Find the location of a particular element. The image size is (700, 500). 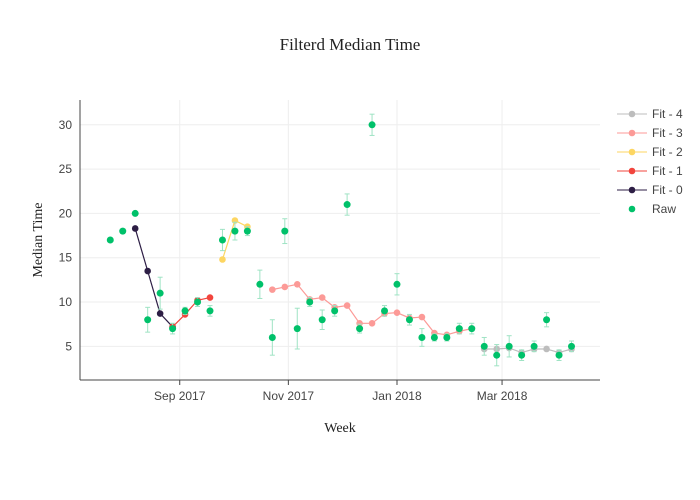

y-tick-label: 10 is located at coordinates (66, 302).